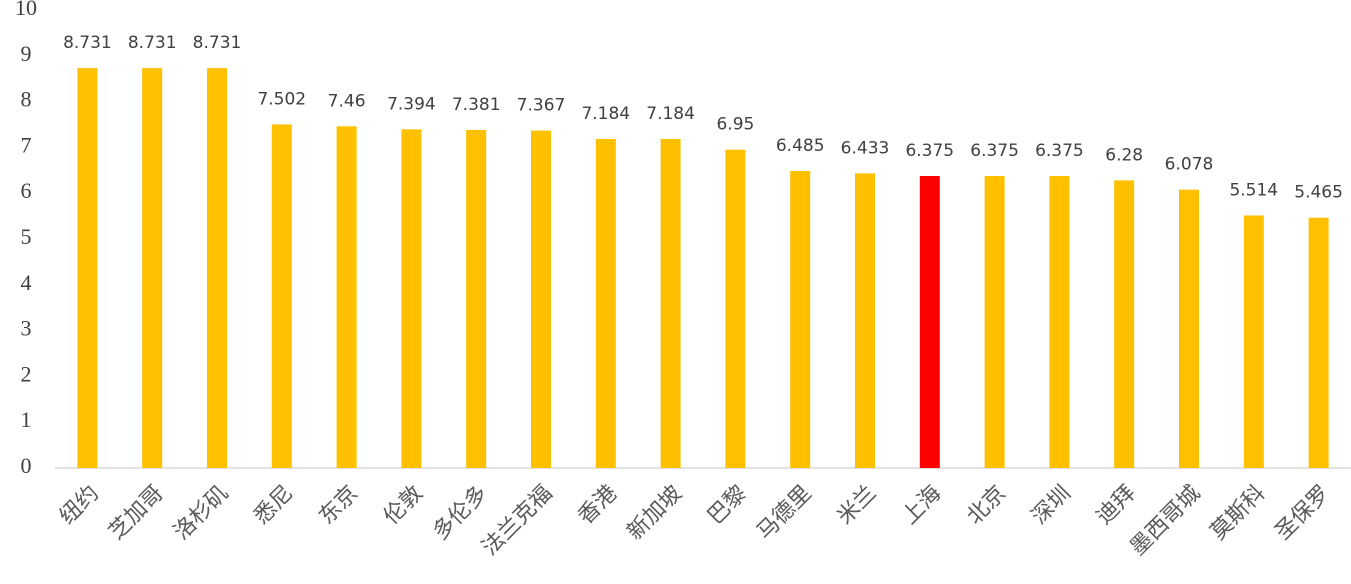  I want to click on x-tick-label: 东京, so click(338, 505).